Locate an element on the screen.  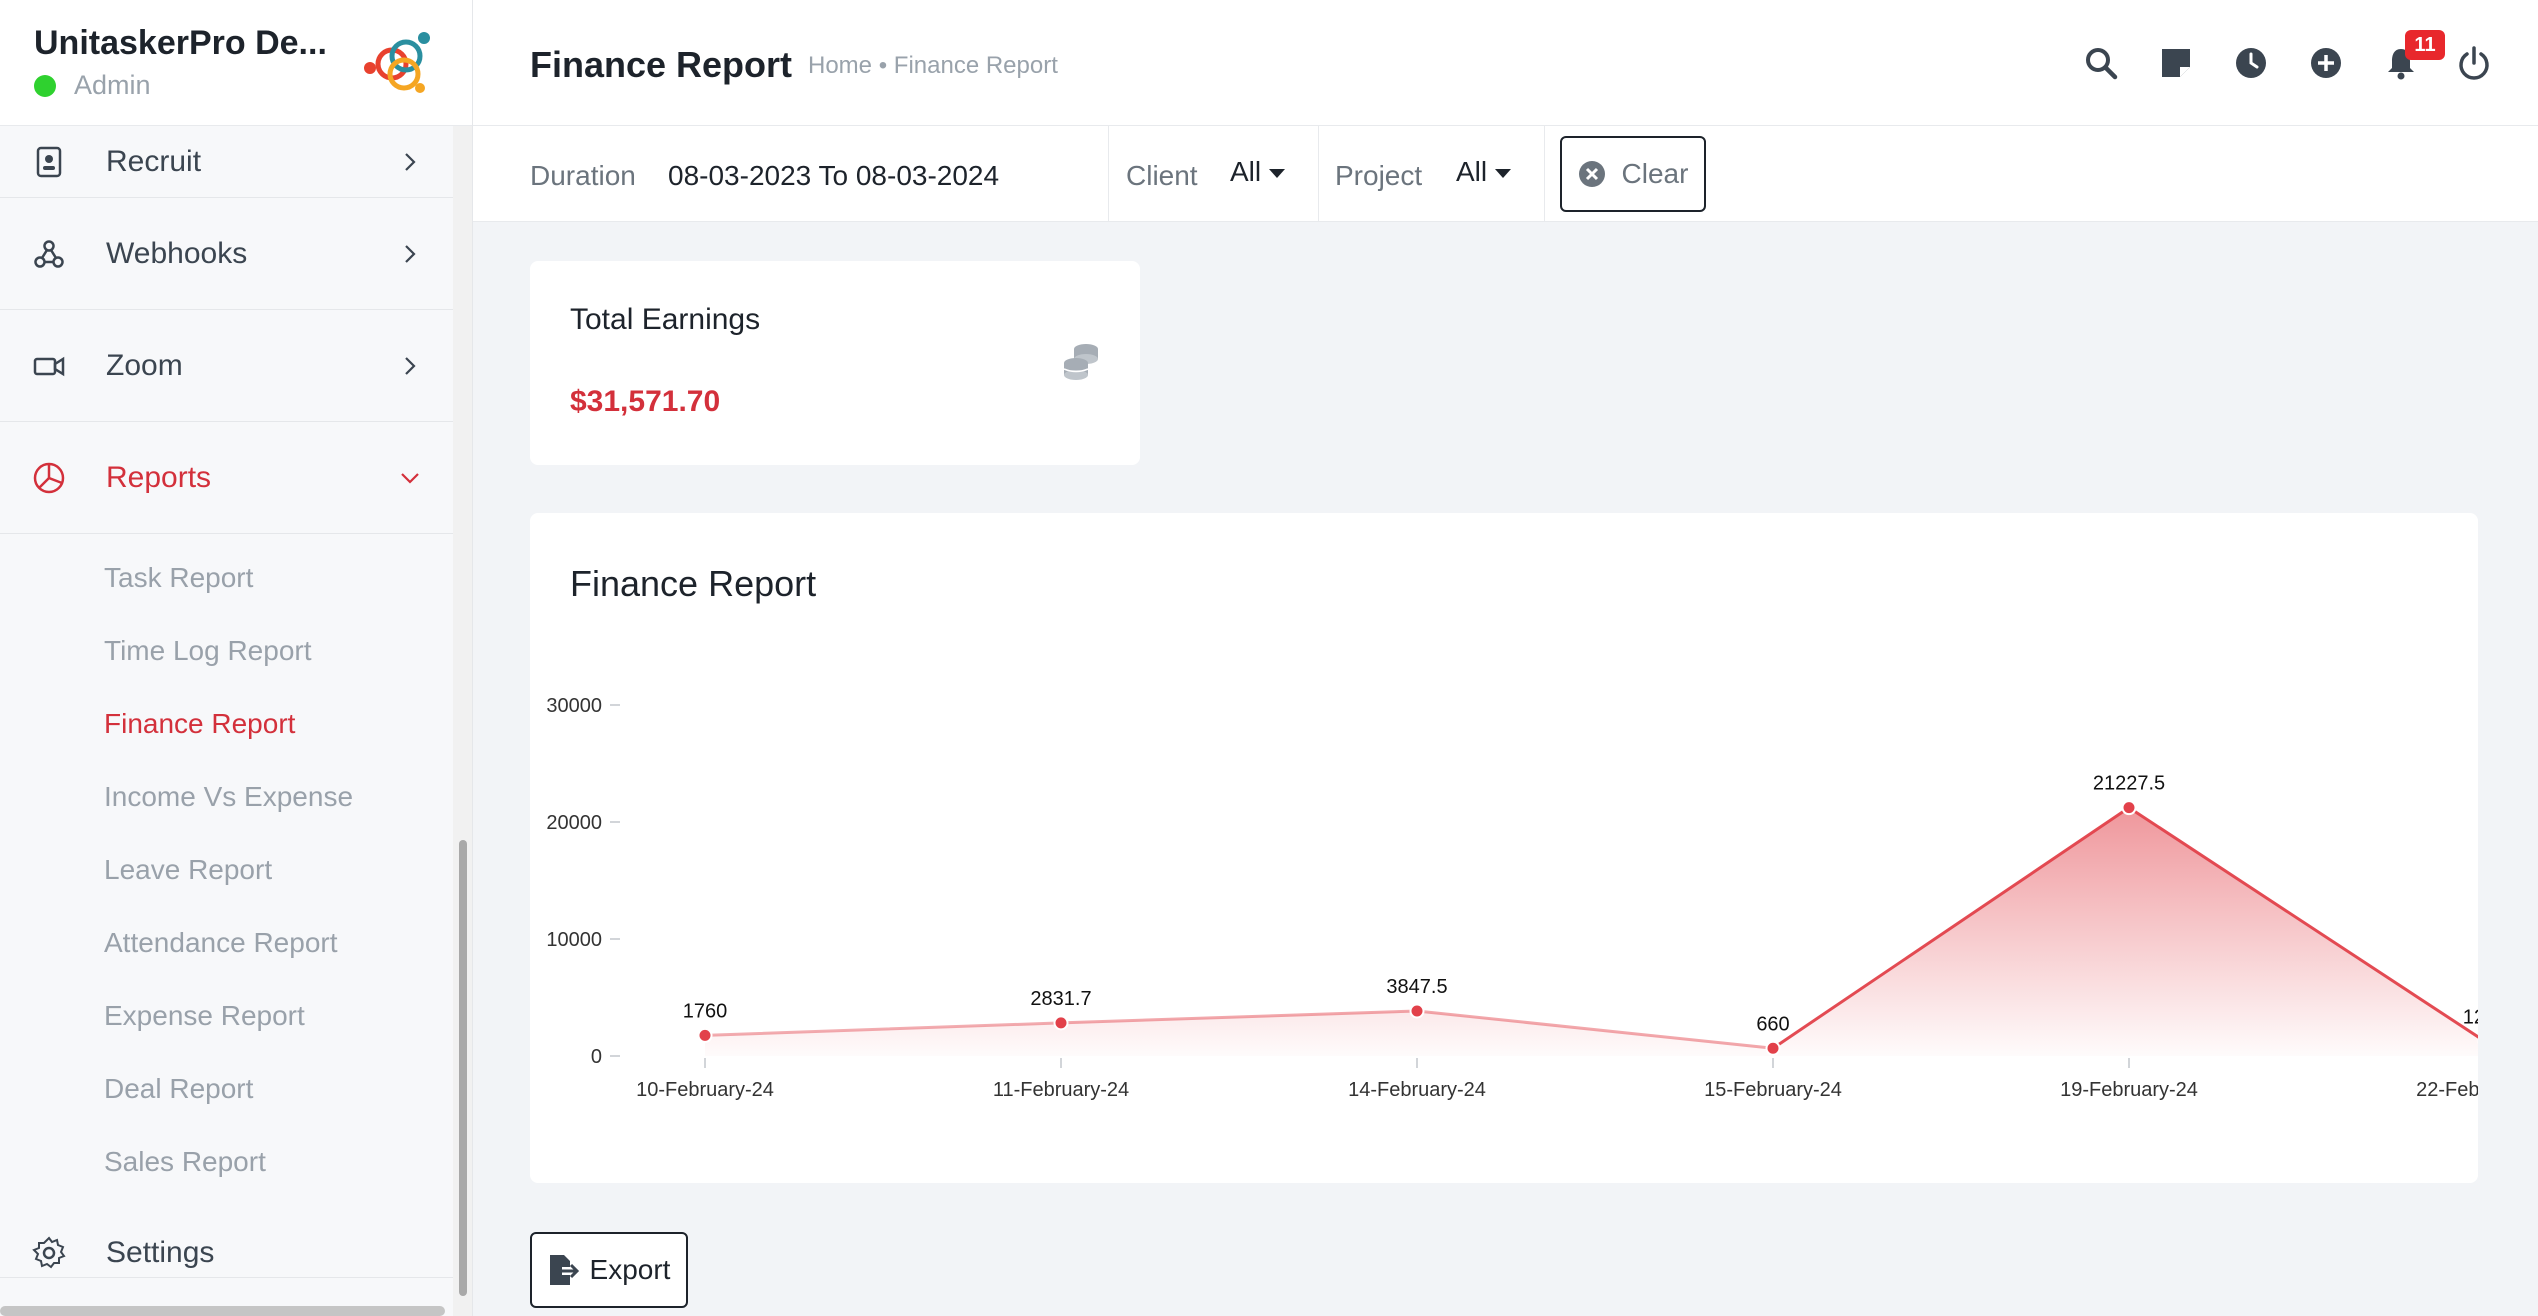
sidebar-item-label: Zoom is located at coordinates (144, 365).